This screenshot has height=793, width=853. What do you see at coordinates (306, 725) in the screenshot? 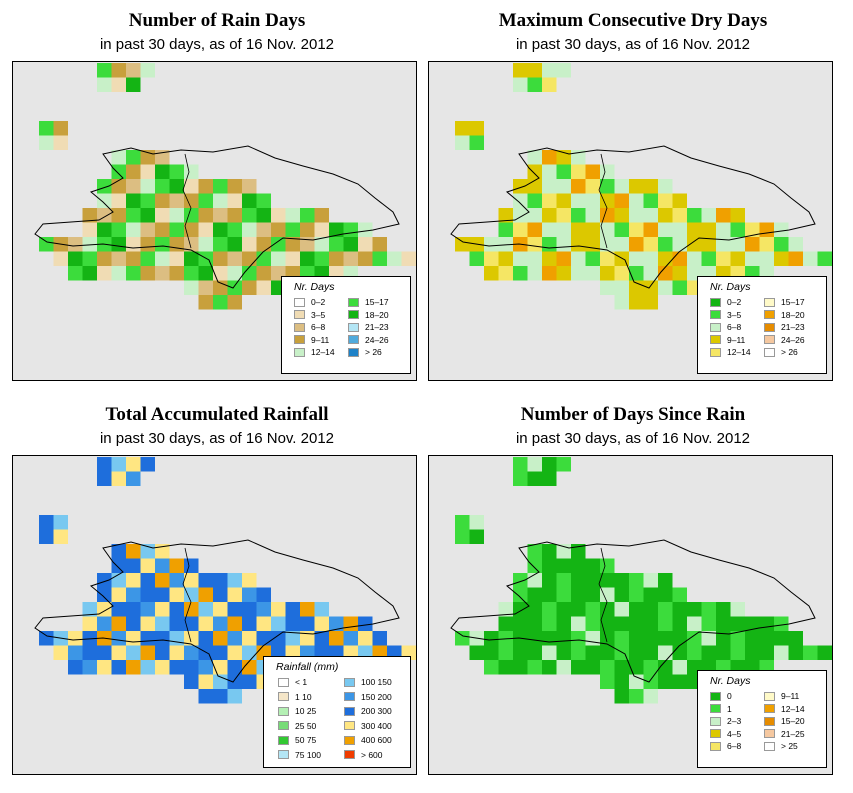
I see `legend-label: 25 50` at bounding box center [306, 725].